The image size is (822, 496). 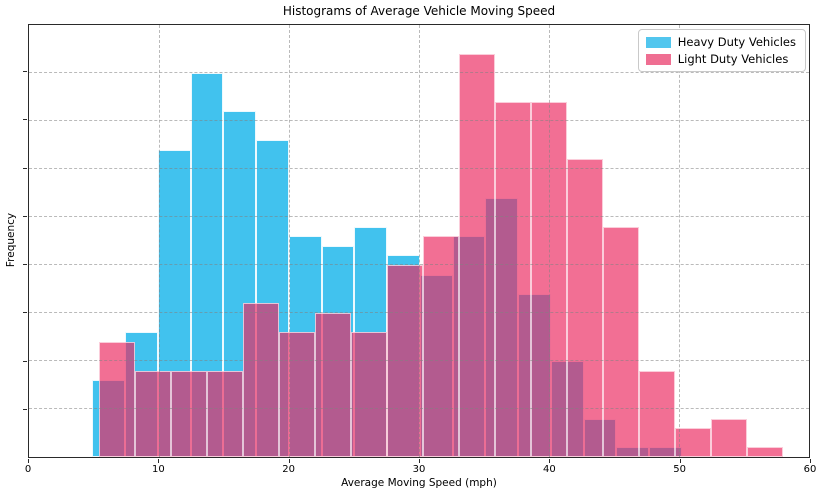 What do you see at coordinates (680, 469) in the screenshot?
I see `x-tick-label: 50` at bounding box center [680, 469].